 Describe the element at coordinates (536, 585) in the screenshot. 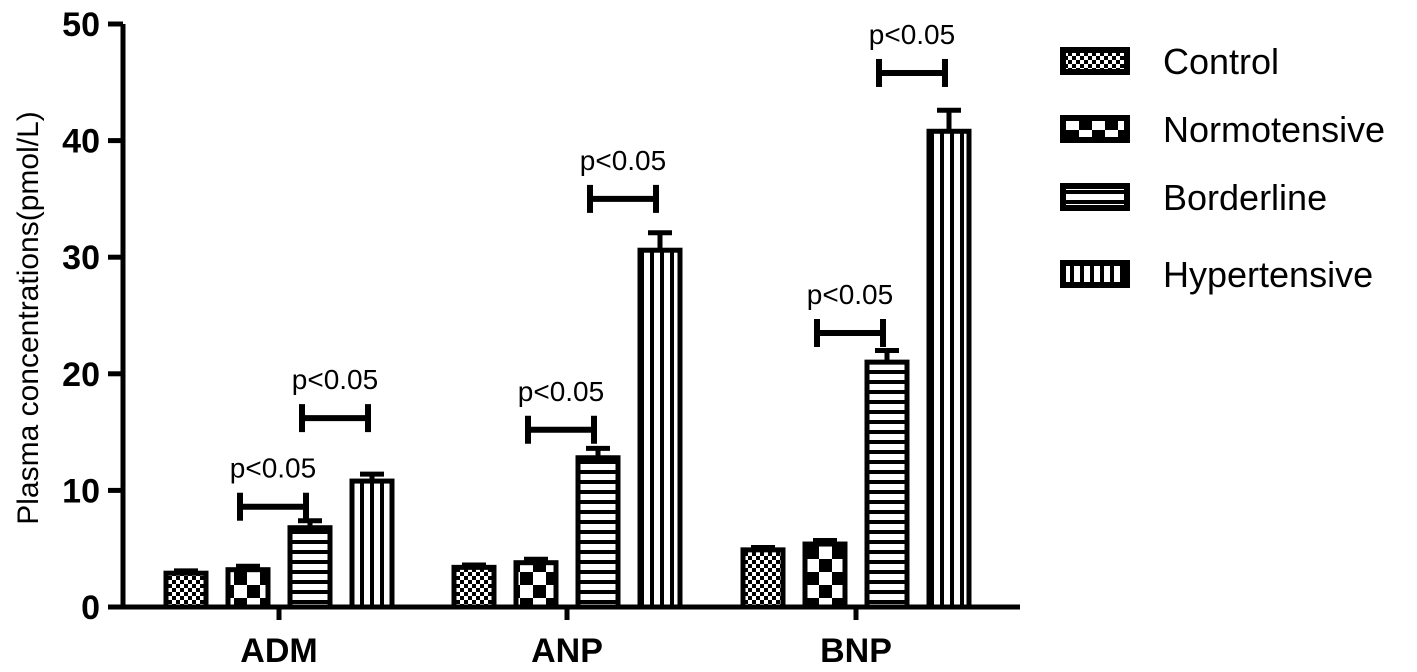

I see `bar-normotensive-anp` at that location.